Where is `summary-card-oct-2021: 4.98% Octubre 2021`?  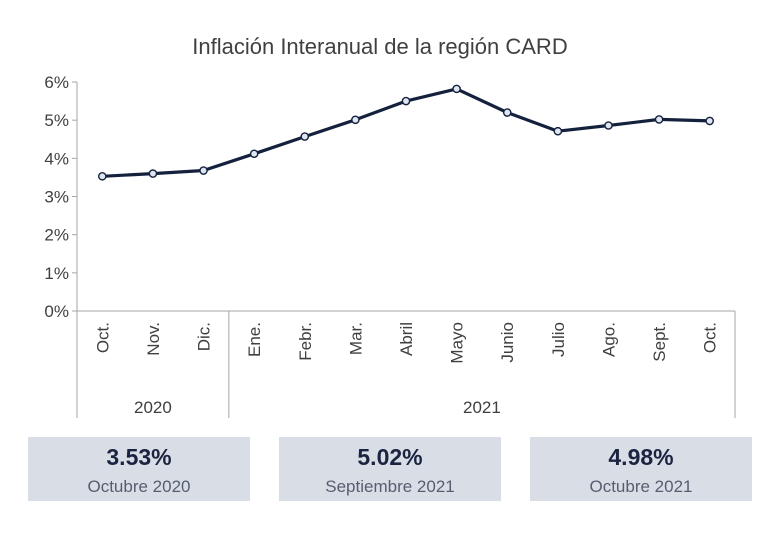
summary-card-oct-2021: 4.98% Octubre 2021 is located at coordinates (641, 469).